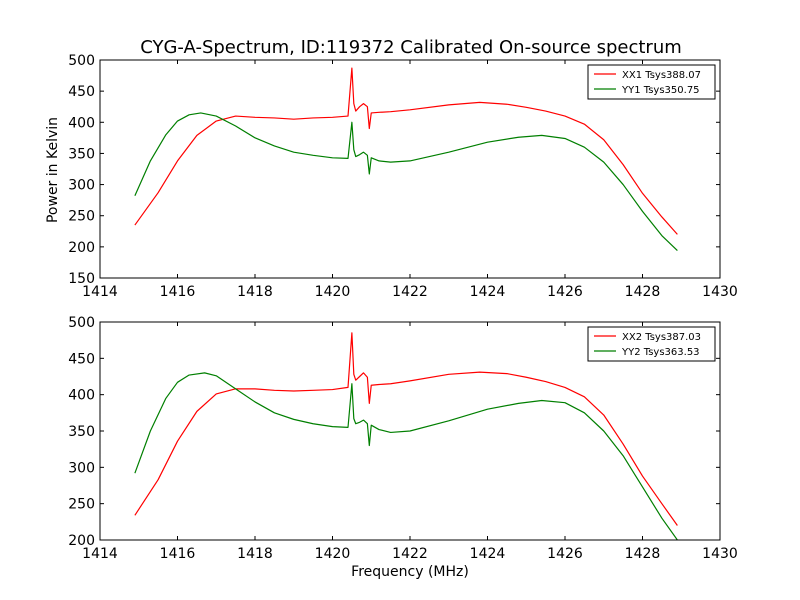  Describe the element at coordinates (410, 572) in the screenshot. I see `x-axis-label: Frequency (MHz)` at that location.